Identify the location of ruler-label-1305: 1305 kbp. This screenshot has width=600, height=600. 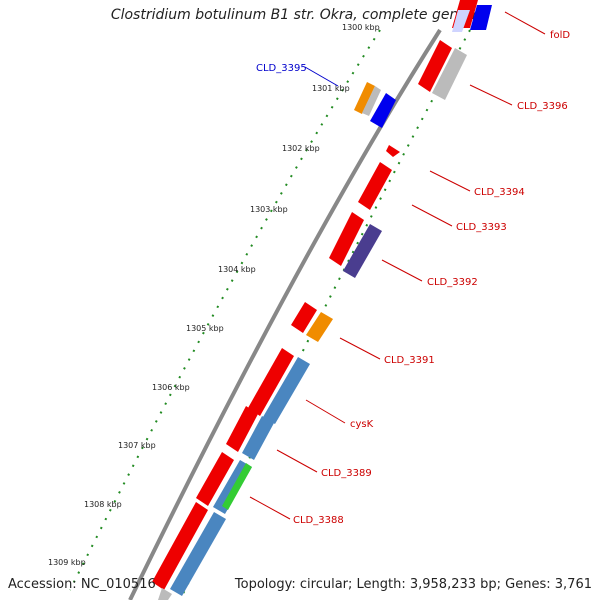
(205, 328).